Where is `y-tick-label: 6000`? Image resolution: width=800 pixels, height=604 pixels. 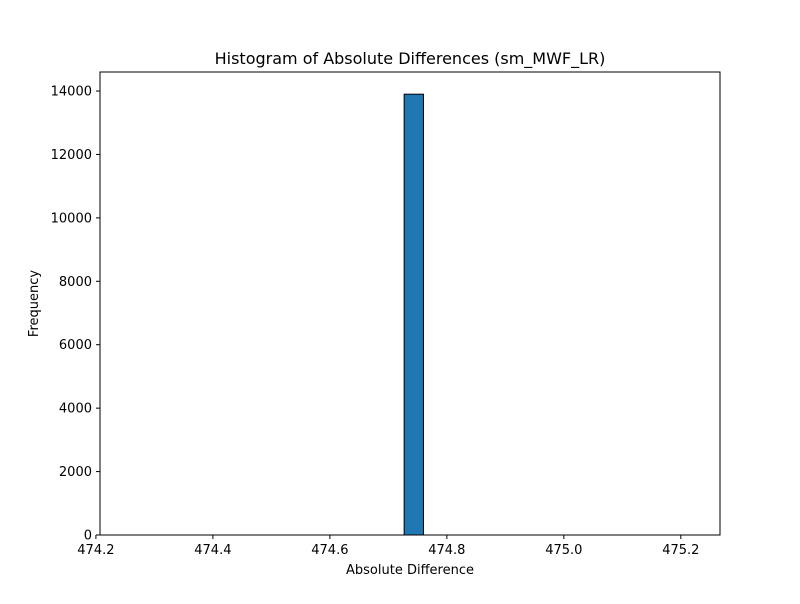 y-tick-label: 6000 is located at coordinates (75, 345).